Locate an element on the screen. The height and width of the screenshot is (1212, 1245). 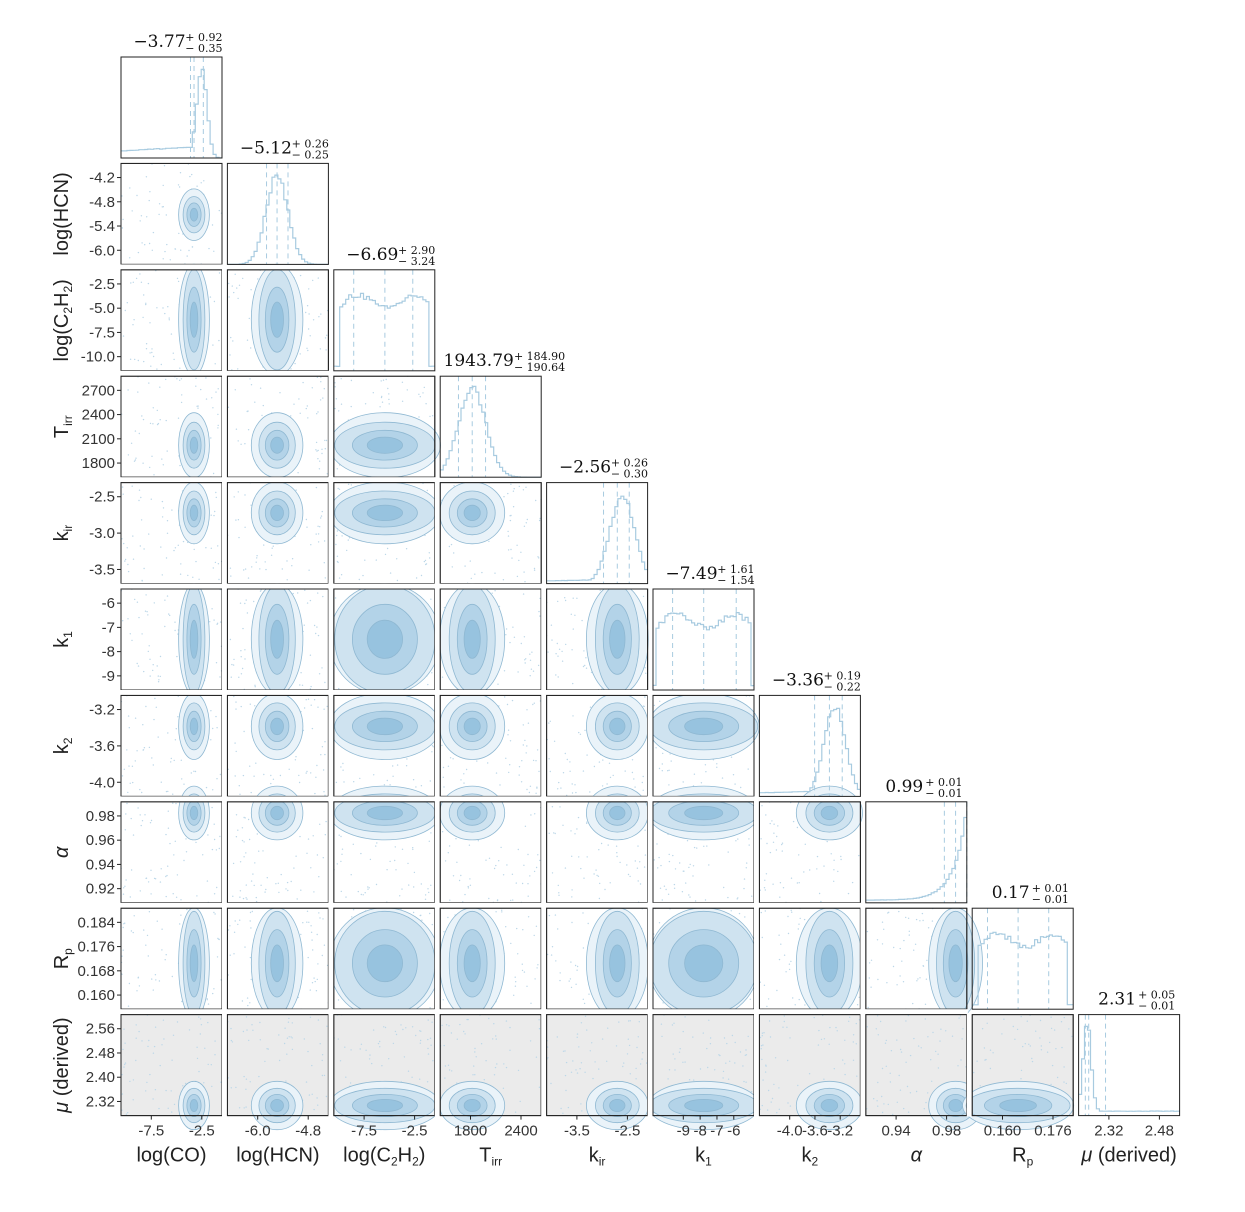
panel-logC2H2-vs-Rp is located at coordinates (384, 963).